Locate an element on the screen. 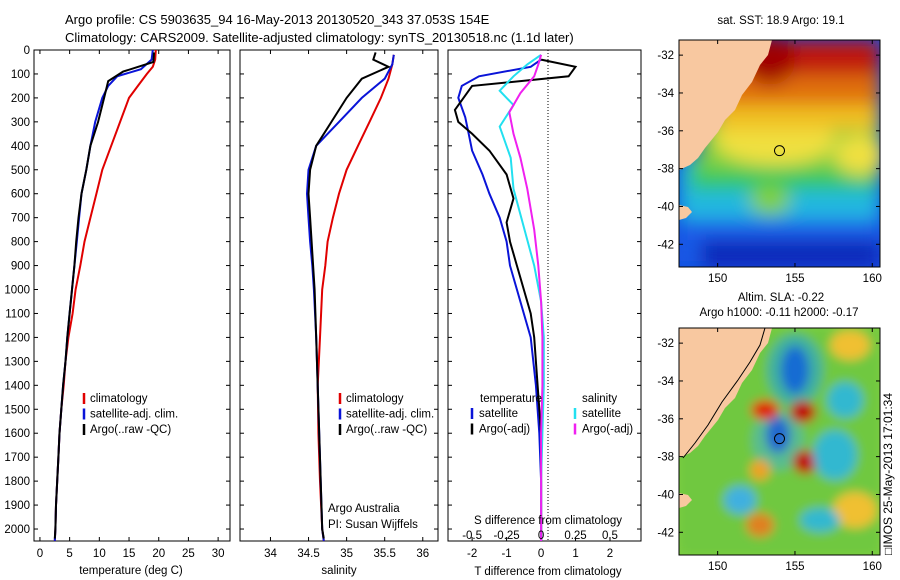 The image size is (900, 580). depth-tick-label: 1000 is located at coordinates (17, 291).